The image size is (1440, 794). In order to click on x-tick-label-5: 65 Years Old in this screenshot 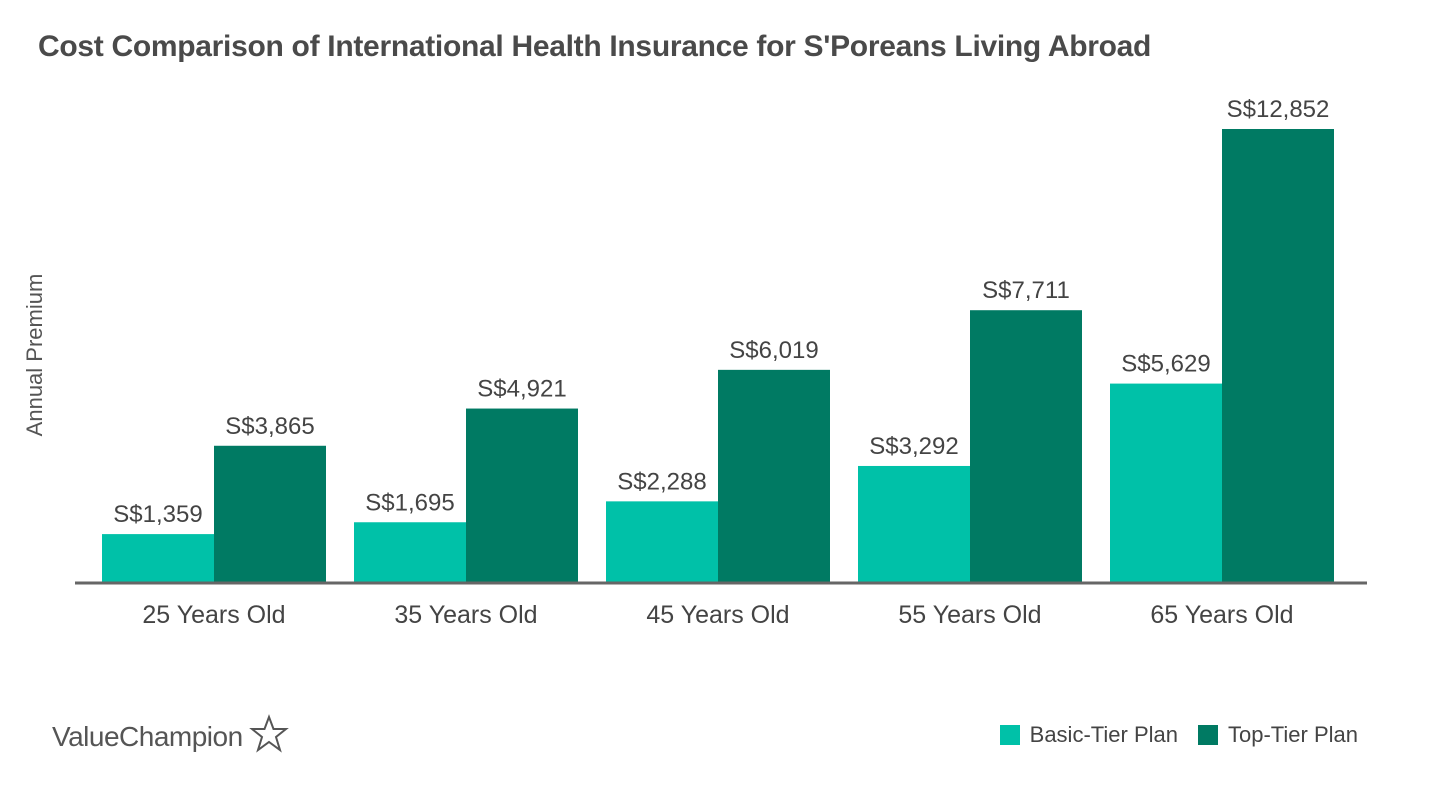, I will do `click(1221, 615)`.